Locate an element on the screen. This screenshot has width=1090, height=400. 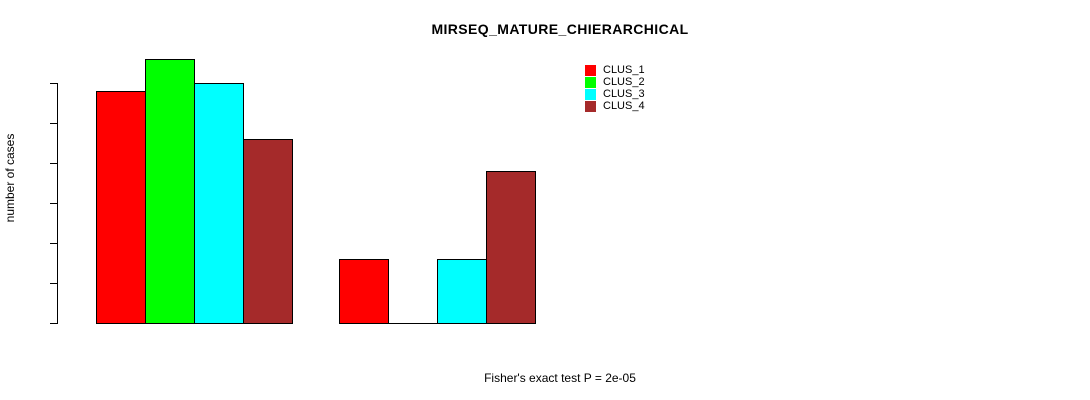
legend-label: CLUS_4 is located at coordinates (624, 106).